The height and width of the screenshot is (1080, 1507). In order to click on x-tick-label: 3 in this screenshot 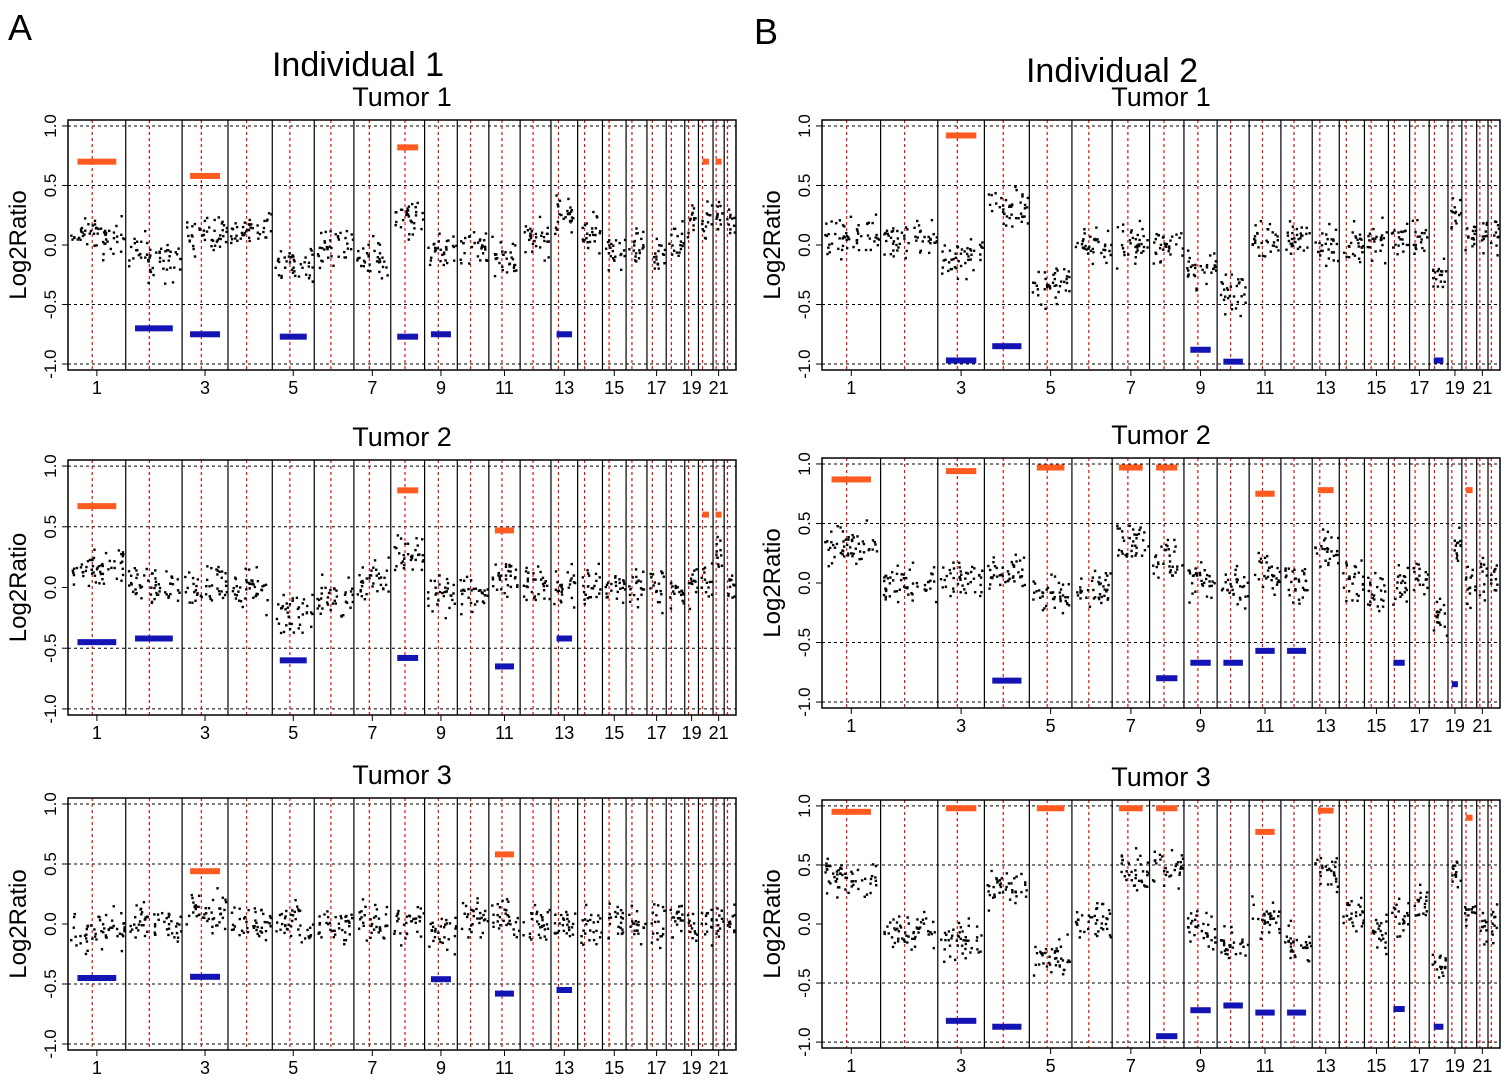, I will do `click(961, 1066)`.